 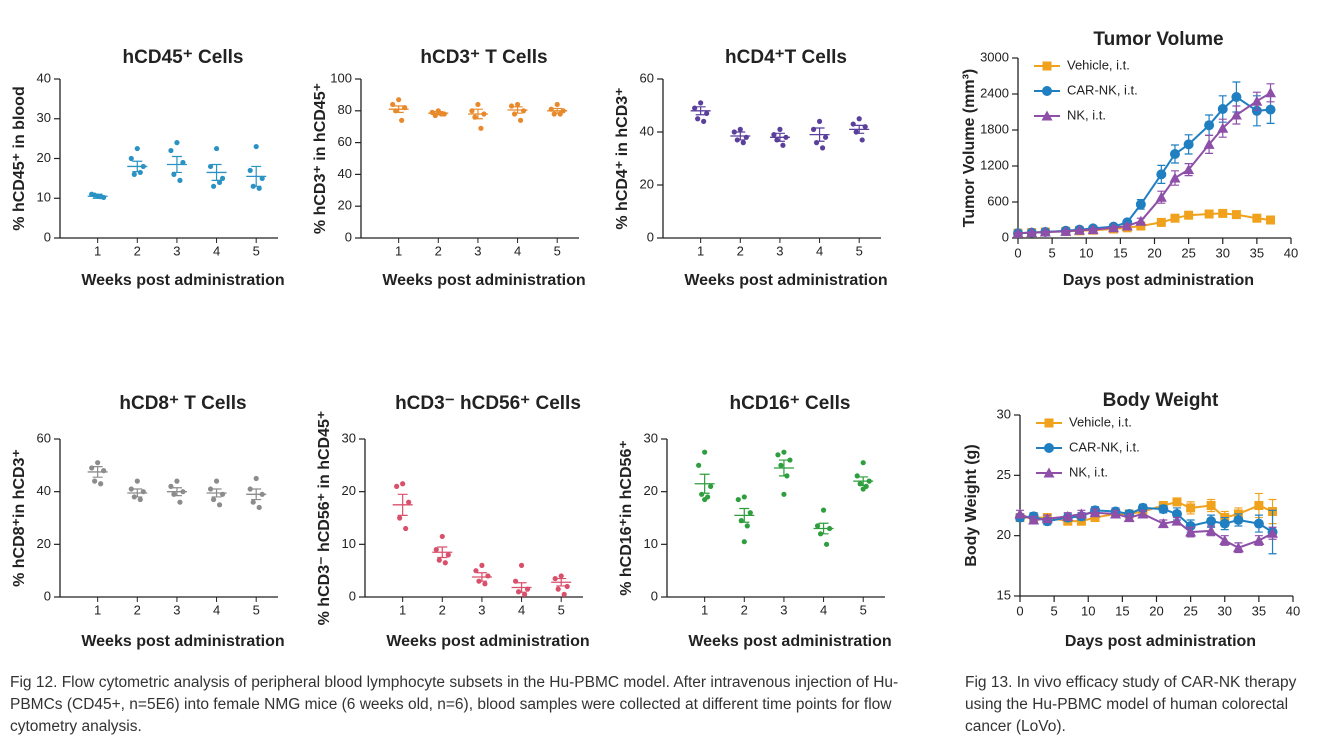 I want to click on y-tick-label: 2400, so click(x=994, y=92).